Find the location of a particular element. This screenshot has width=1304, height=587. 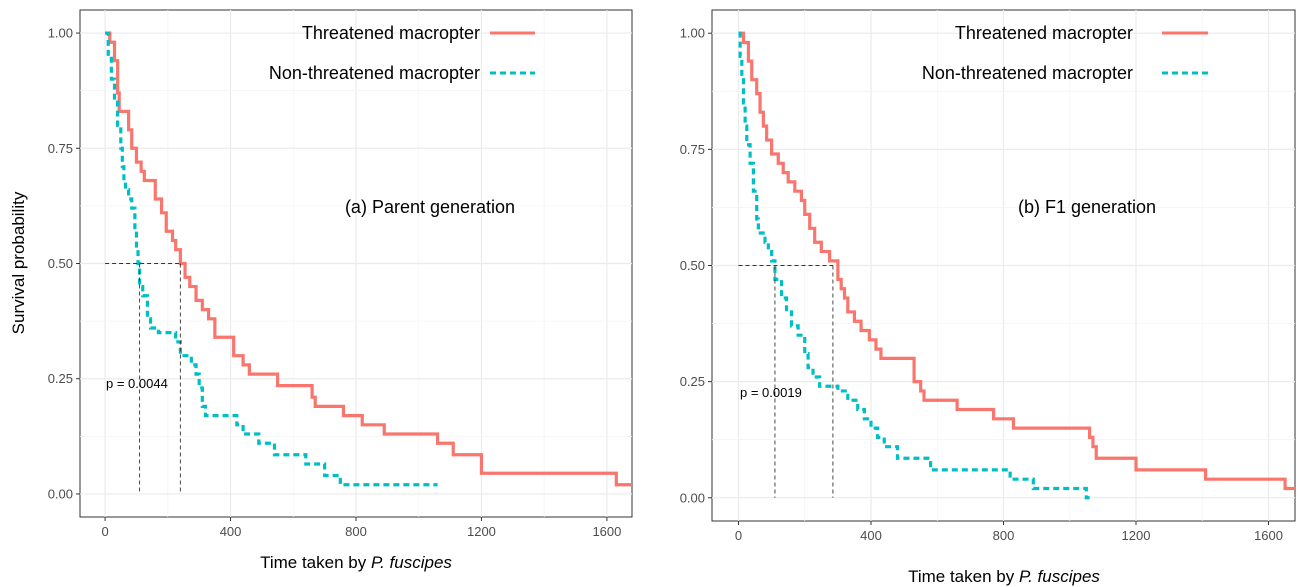

p-value: p = 0.0044 is located at coordinates (137, 383).